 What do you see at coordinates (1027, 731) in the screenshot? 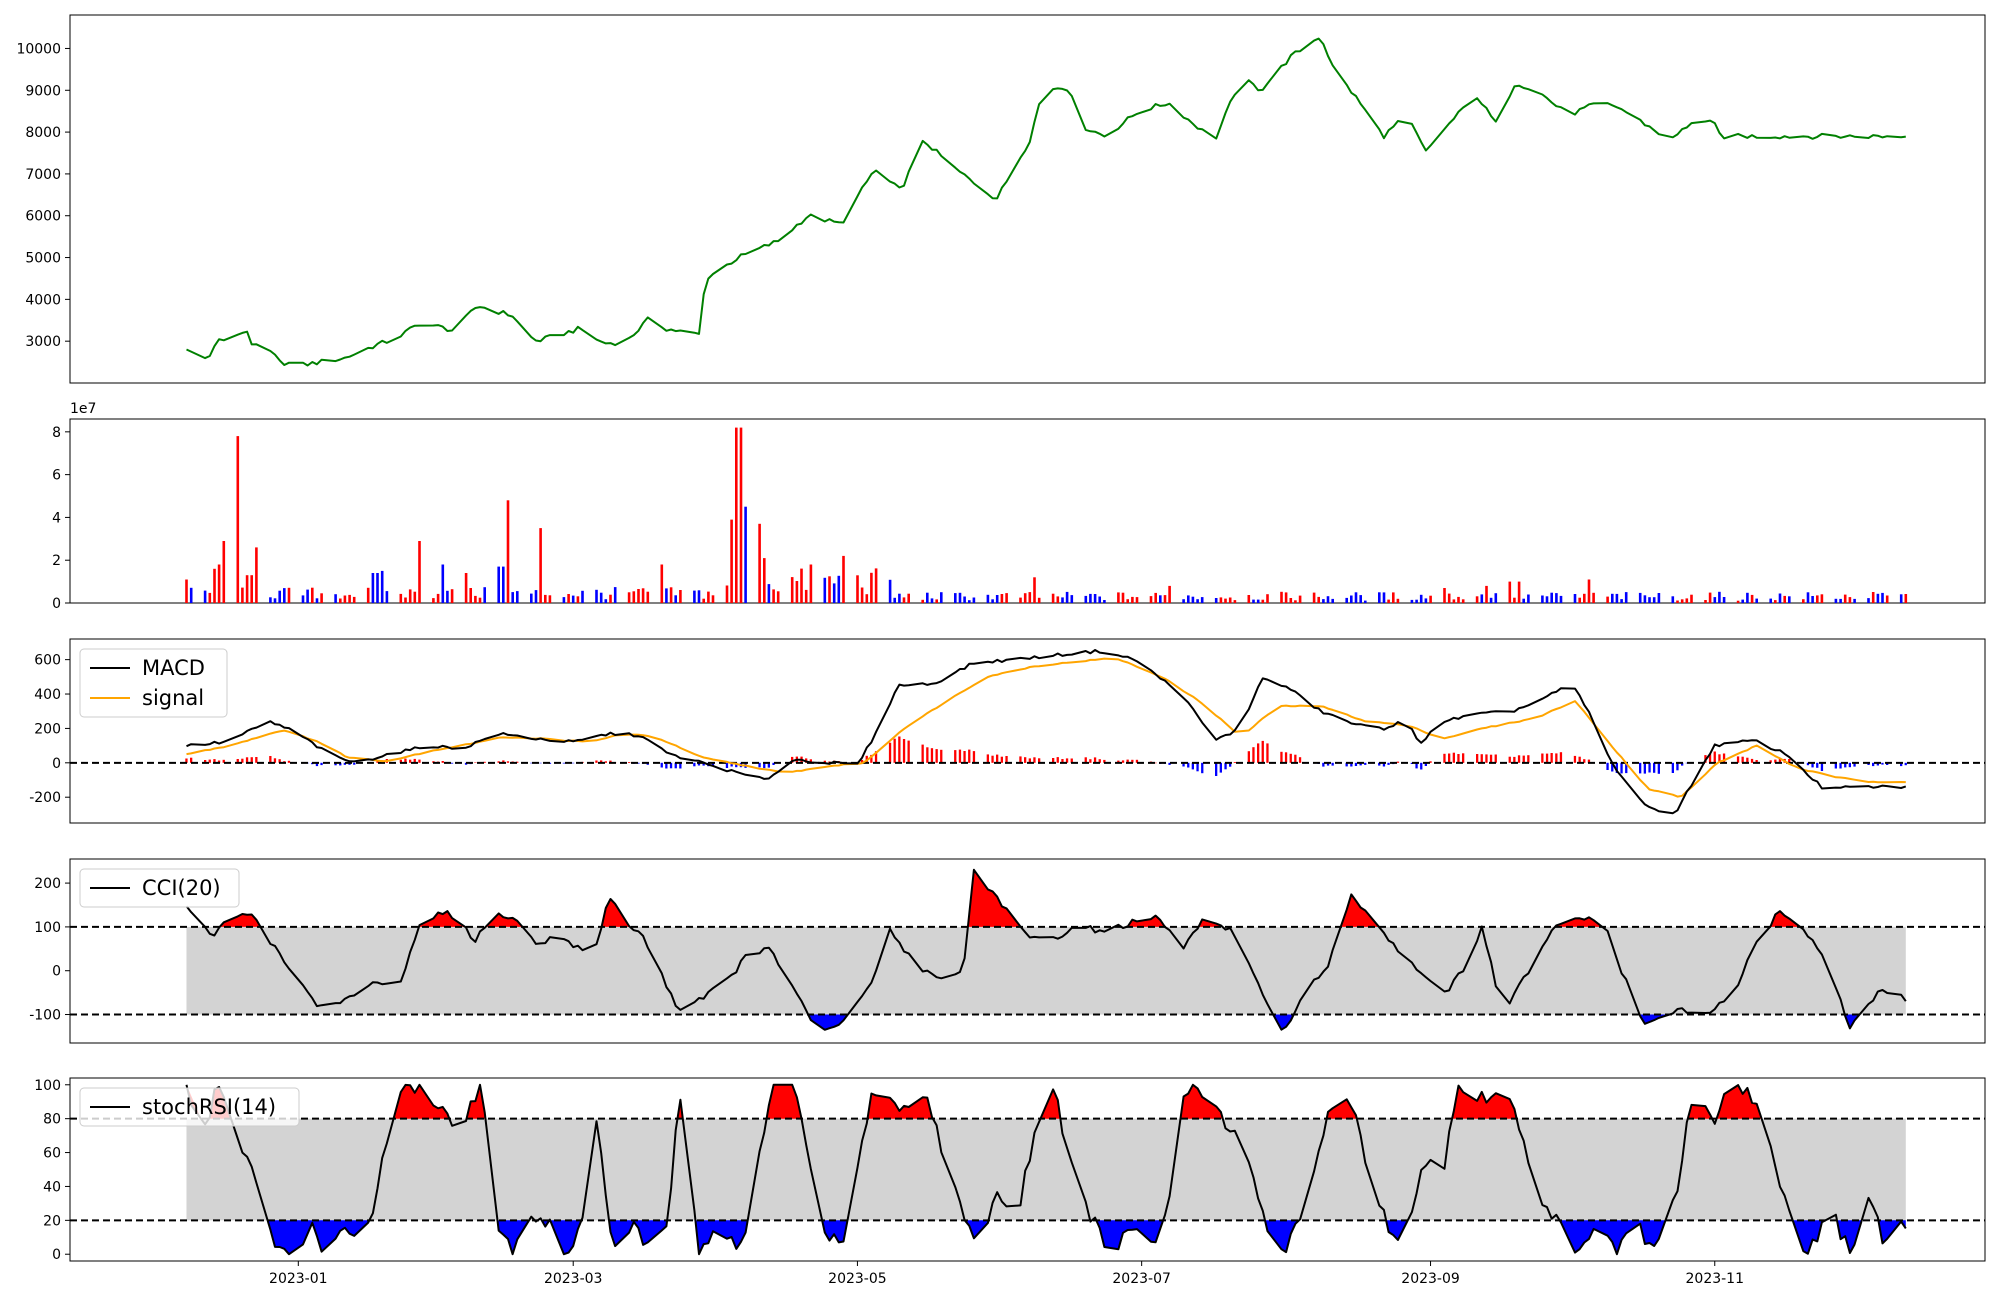
I see `macd-frame` at bounding box center [1027, 731].